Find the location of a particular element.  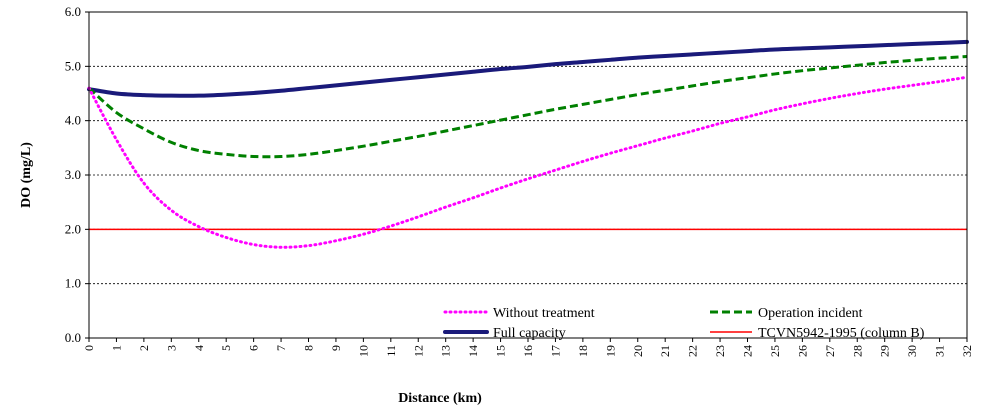

x-tick-label-32: 32 is located at coordinates (967, 351).